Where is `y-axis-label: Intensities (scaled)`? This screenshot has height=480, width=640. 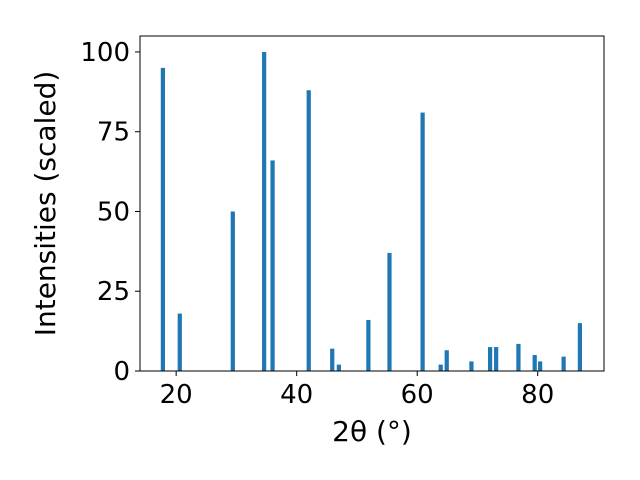
y-axis-label: Intensities (scaled) is located at coordinates (45, 204).